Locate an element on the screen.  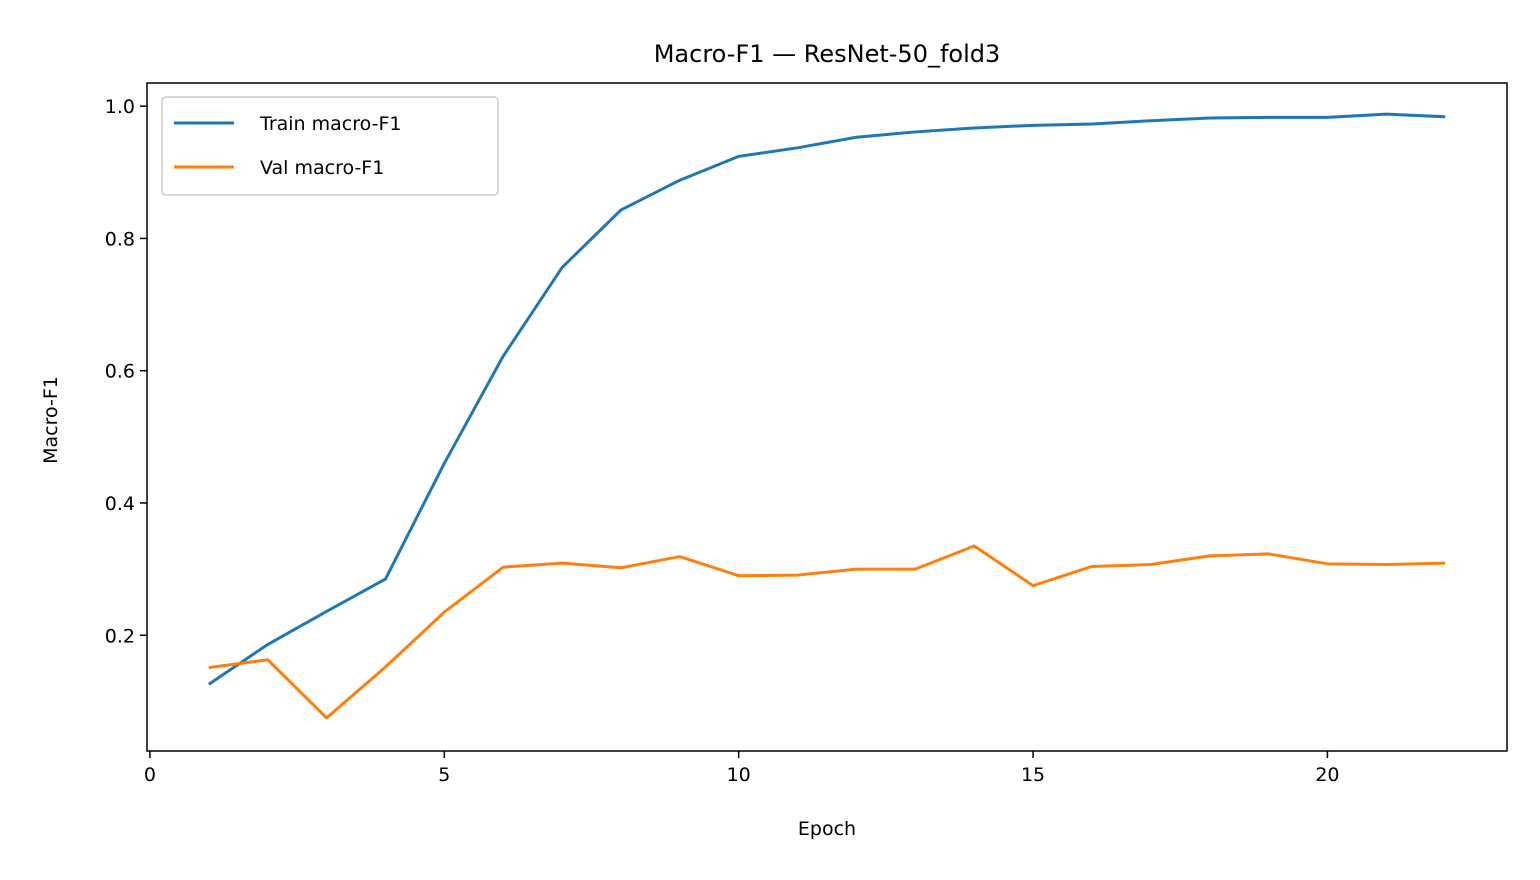
y-tick-label: 0.4 is located at coordinates (120, 504).